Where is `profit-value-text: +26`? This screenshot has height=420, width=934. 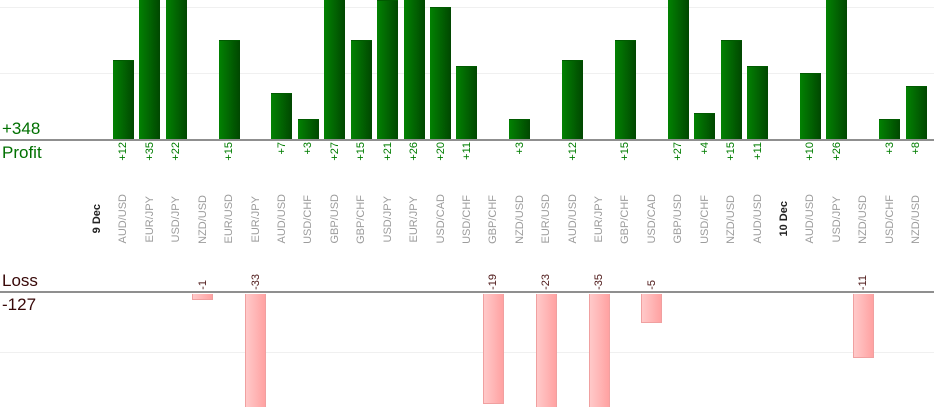
profit-value-text: +26 is located at coordinates (836, 151).